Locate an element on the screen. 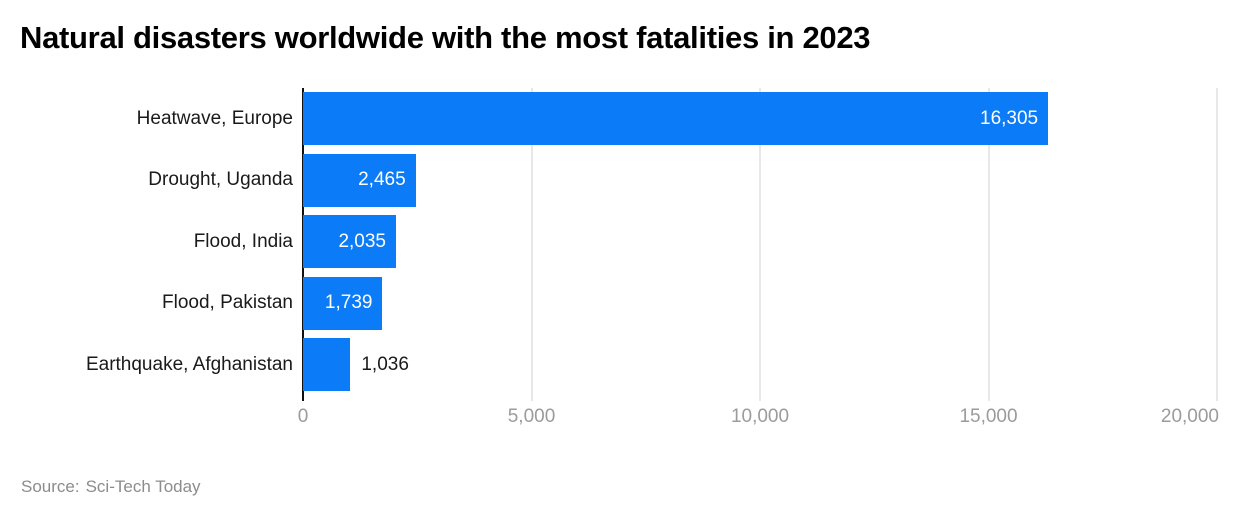 The height and width of the screenshot is (514, 1240). category-label: Heatwave, Europe is located at coordinates (214, 118).